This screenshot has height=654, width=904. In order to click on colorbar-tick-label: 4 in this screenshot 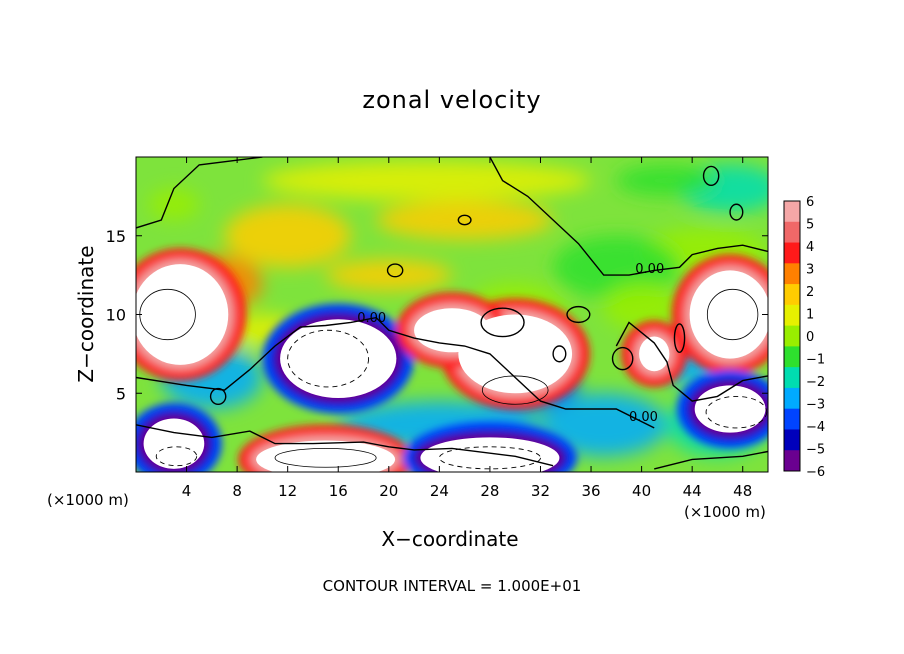, I will do `click(810, 247)`.